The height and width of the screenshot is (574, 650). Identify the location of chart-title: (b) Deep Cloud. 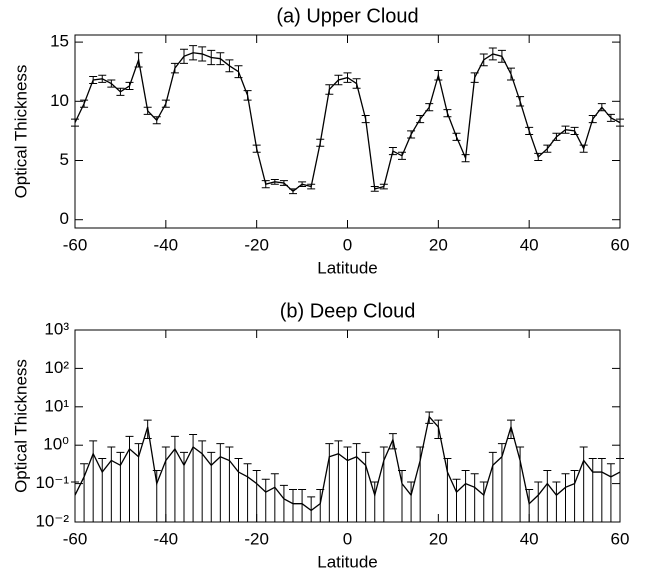
(348, 311).